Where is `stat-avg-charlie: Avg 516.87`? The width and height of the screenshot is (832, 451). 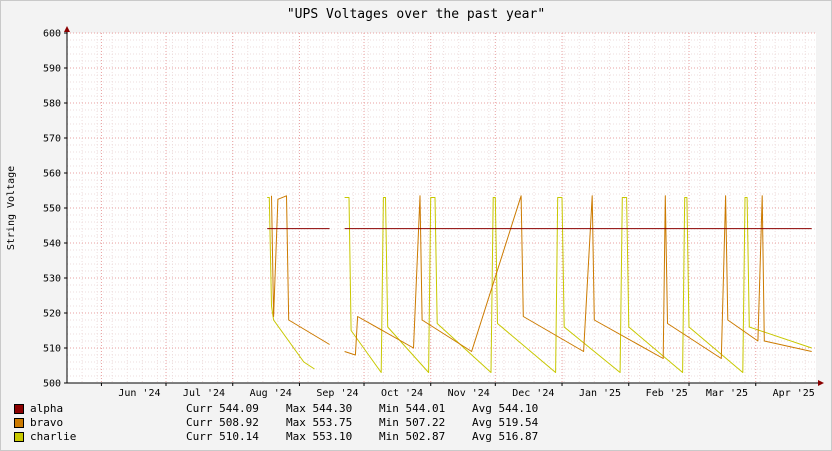 stat-avg-charlie: Avg 516.87 is located at coordinates (505, 436).